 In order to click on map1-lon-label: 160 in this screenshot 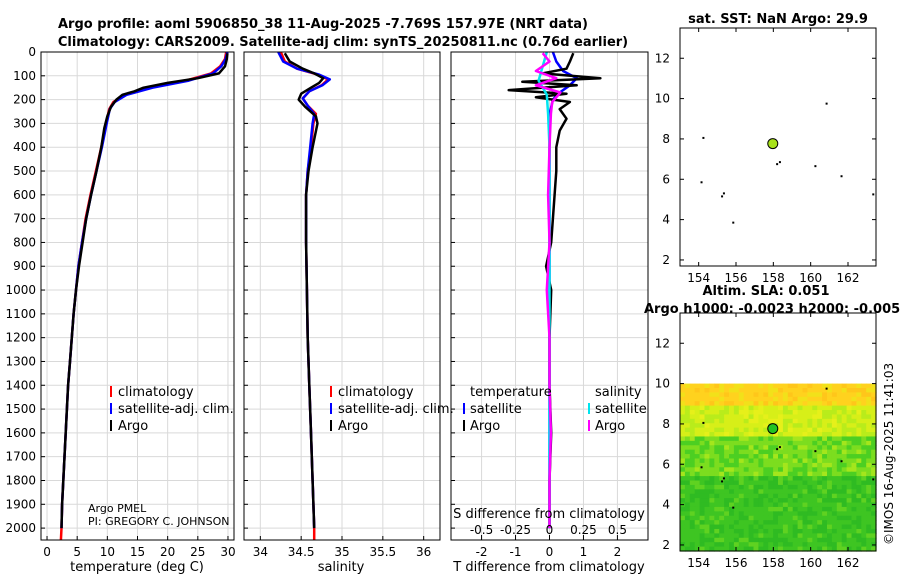, I will do `click(810, 278)`.